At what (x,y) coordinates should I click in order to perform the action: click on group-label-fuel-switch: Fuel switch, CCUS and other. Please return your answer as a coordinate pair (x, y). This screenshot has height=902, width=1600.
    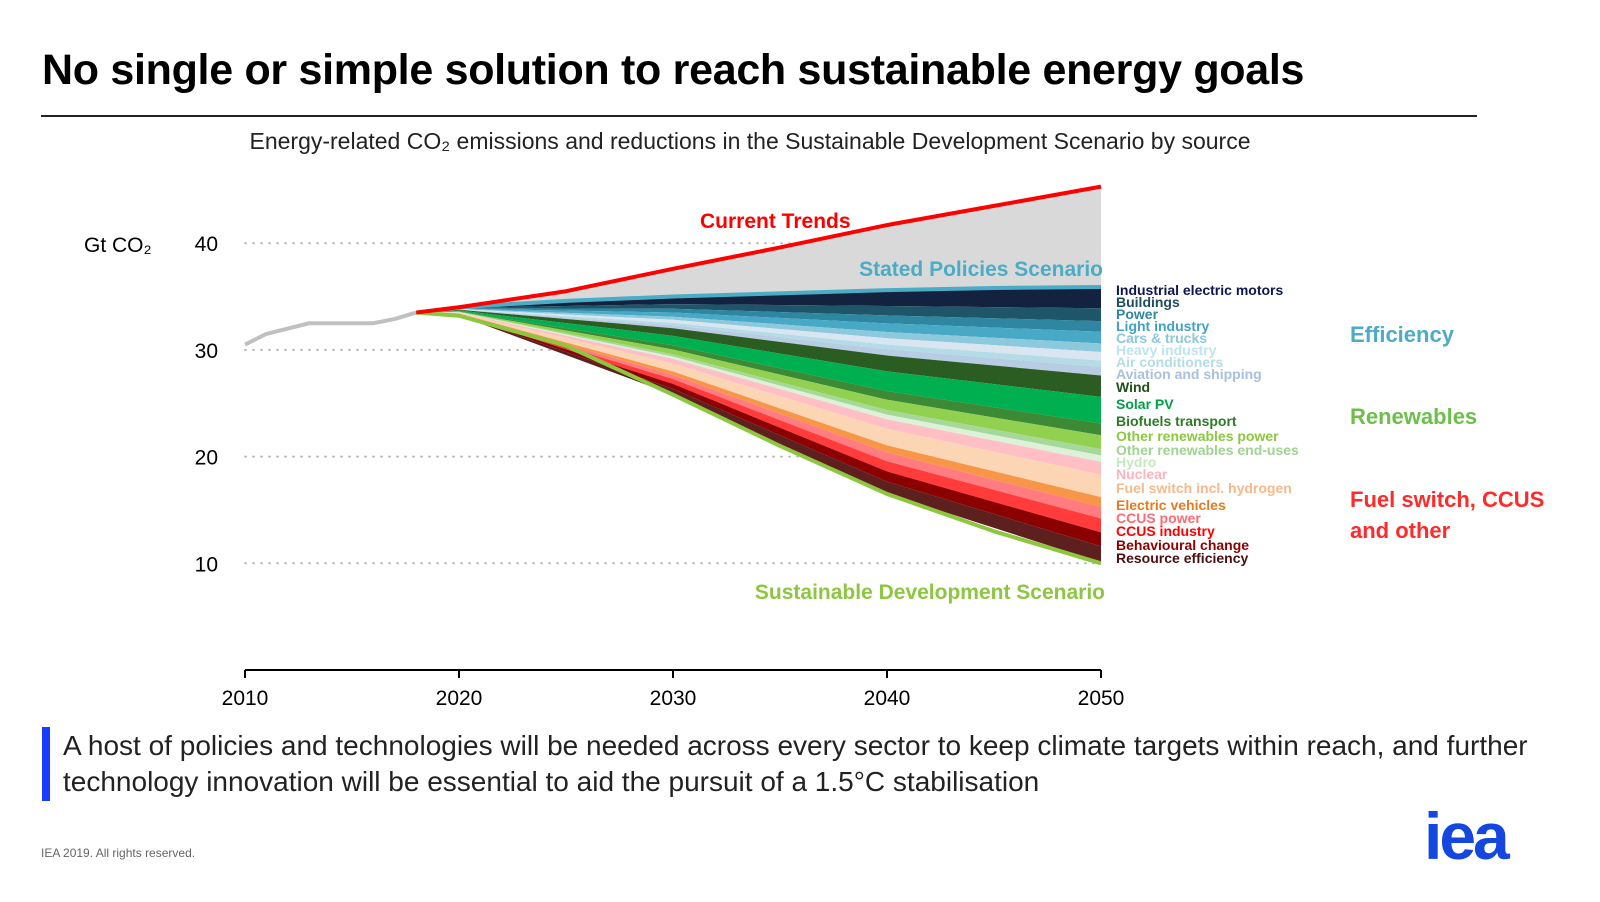
    Looking at the image, I should click on (1447, 515).